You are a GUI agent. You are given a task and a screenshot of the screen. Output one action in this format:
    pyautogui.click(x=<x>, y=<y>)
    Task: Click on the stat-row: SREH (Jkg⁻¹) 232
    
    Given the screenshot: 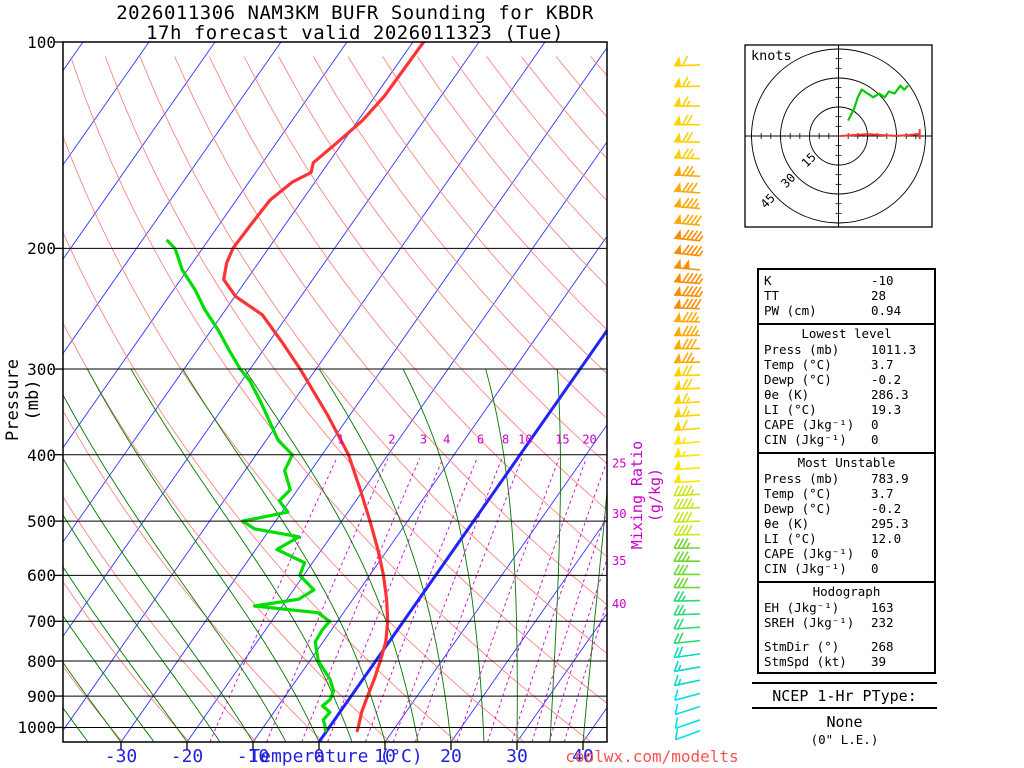 What is the action you would take?
    pyautogui.click(x=846, y=622)
    